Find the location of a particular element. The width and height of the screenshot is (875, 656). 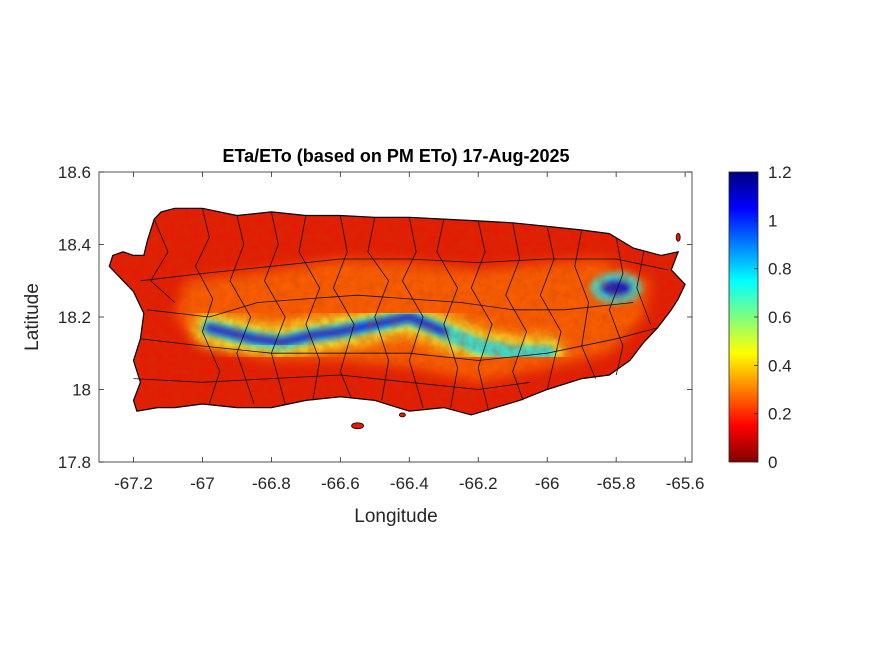

x-tick-label: -66.8 is located at coordinates (271, 483).